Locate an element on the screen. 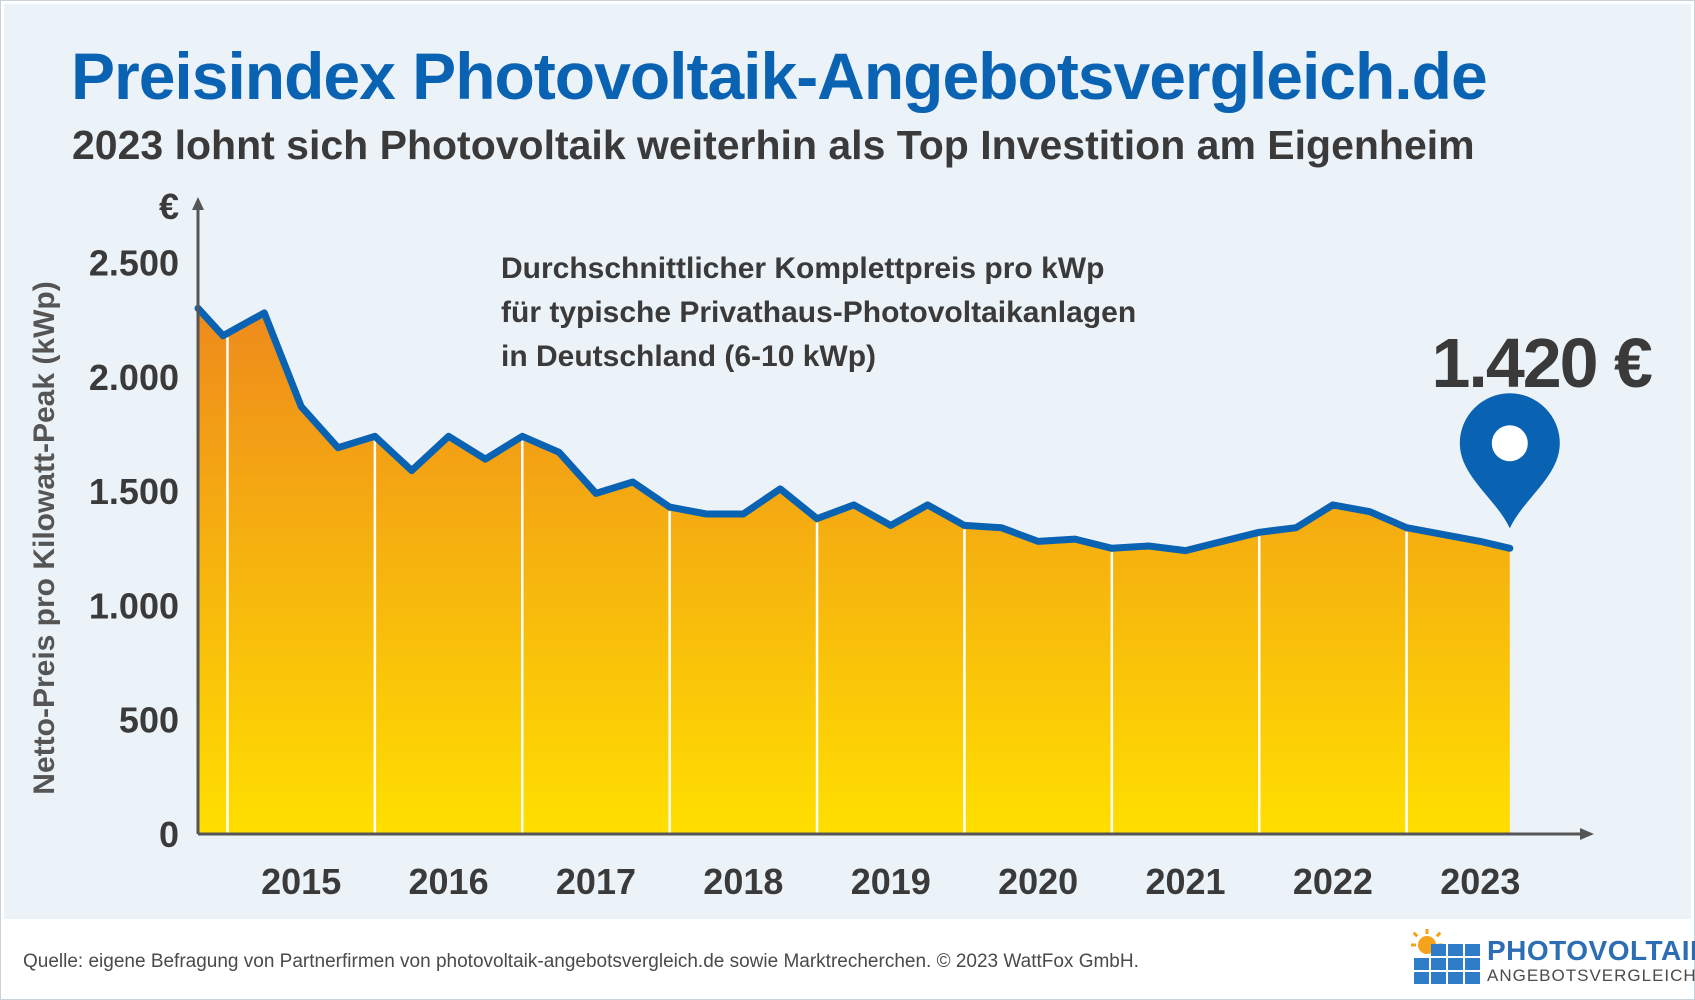 The width and height of the screenshot is (1695, 1000). sun-solar-panel-icon is located at coordinates (1445, 956).